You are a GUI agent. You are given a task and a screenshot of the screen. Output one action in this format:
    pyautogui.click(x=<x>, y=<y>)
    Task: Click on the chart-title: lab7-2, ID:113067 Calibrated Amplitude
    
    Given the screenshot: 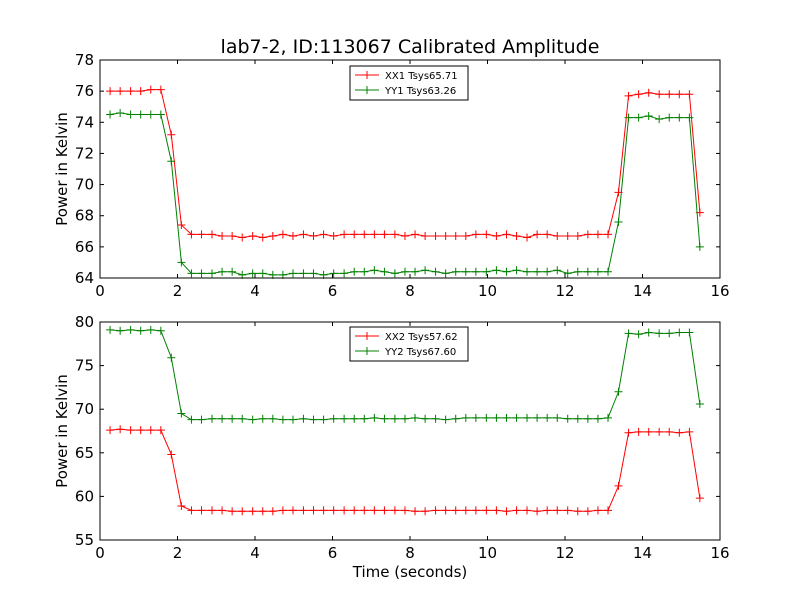 What is the action you would take?
    pyautogui.click(x=410, y=47)
    